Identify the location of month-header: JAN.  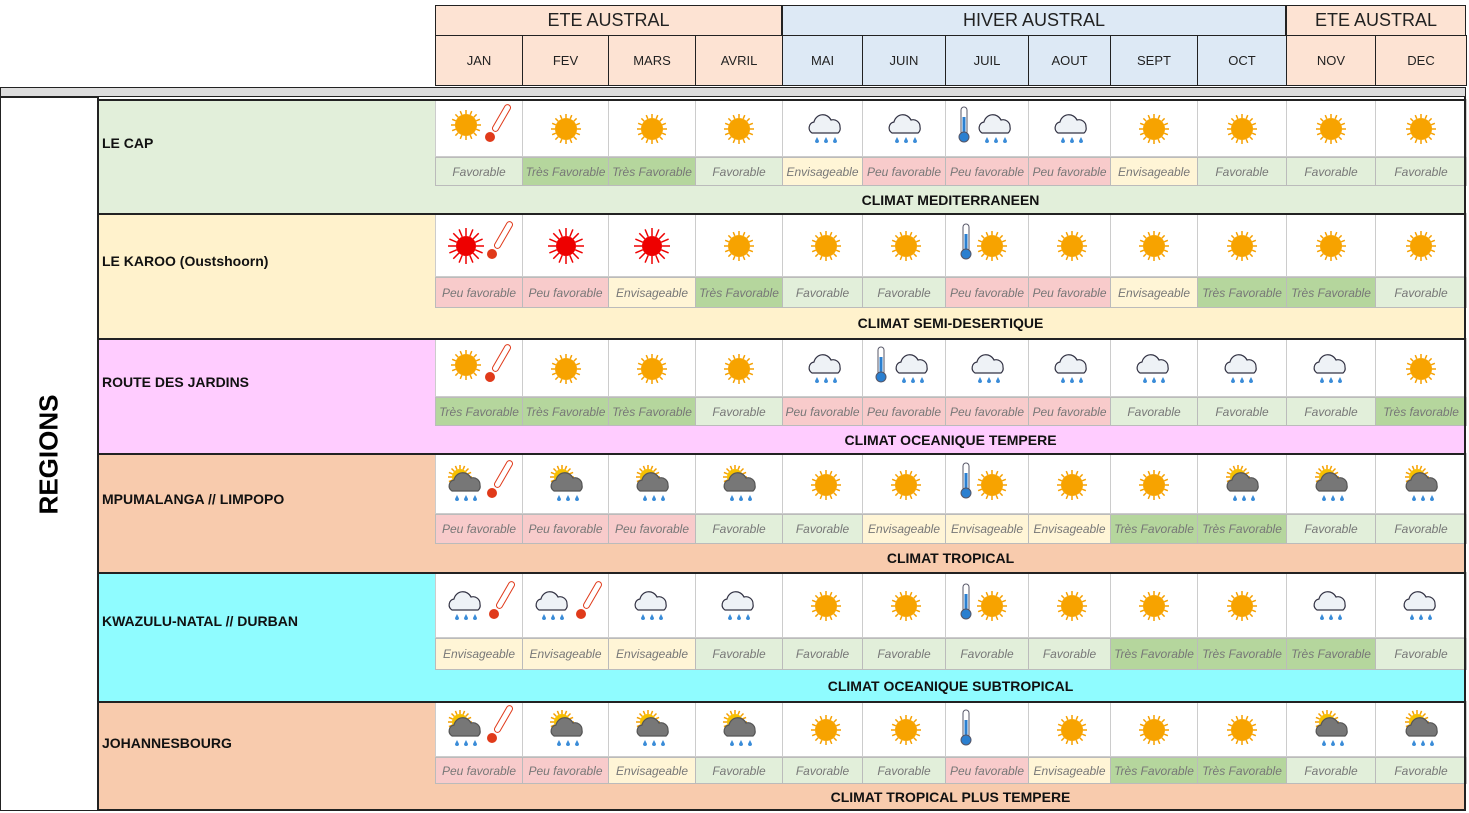
(479, 60).